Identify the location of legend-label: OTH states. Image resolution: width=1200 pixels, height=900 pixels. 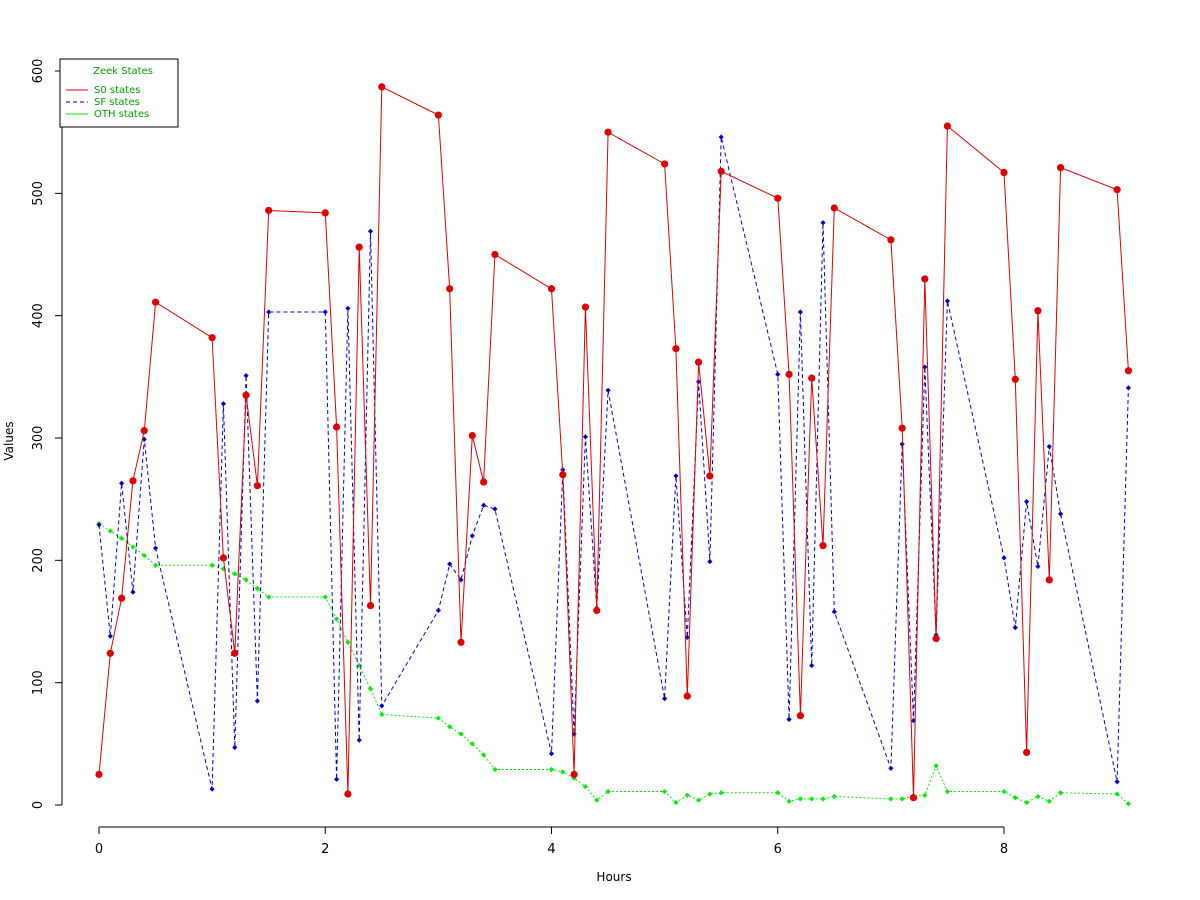
(121, 114).